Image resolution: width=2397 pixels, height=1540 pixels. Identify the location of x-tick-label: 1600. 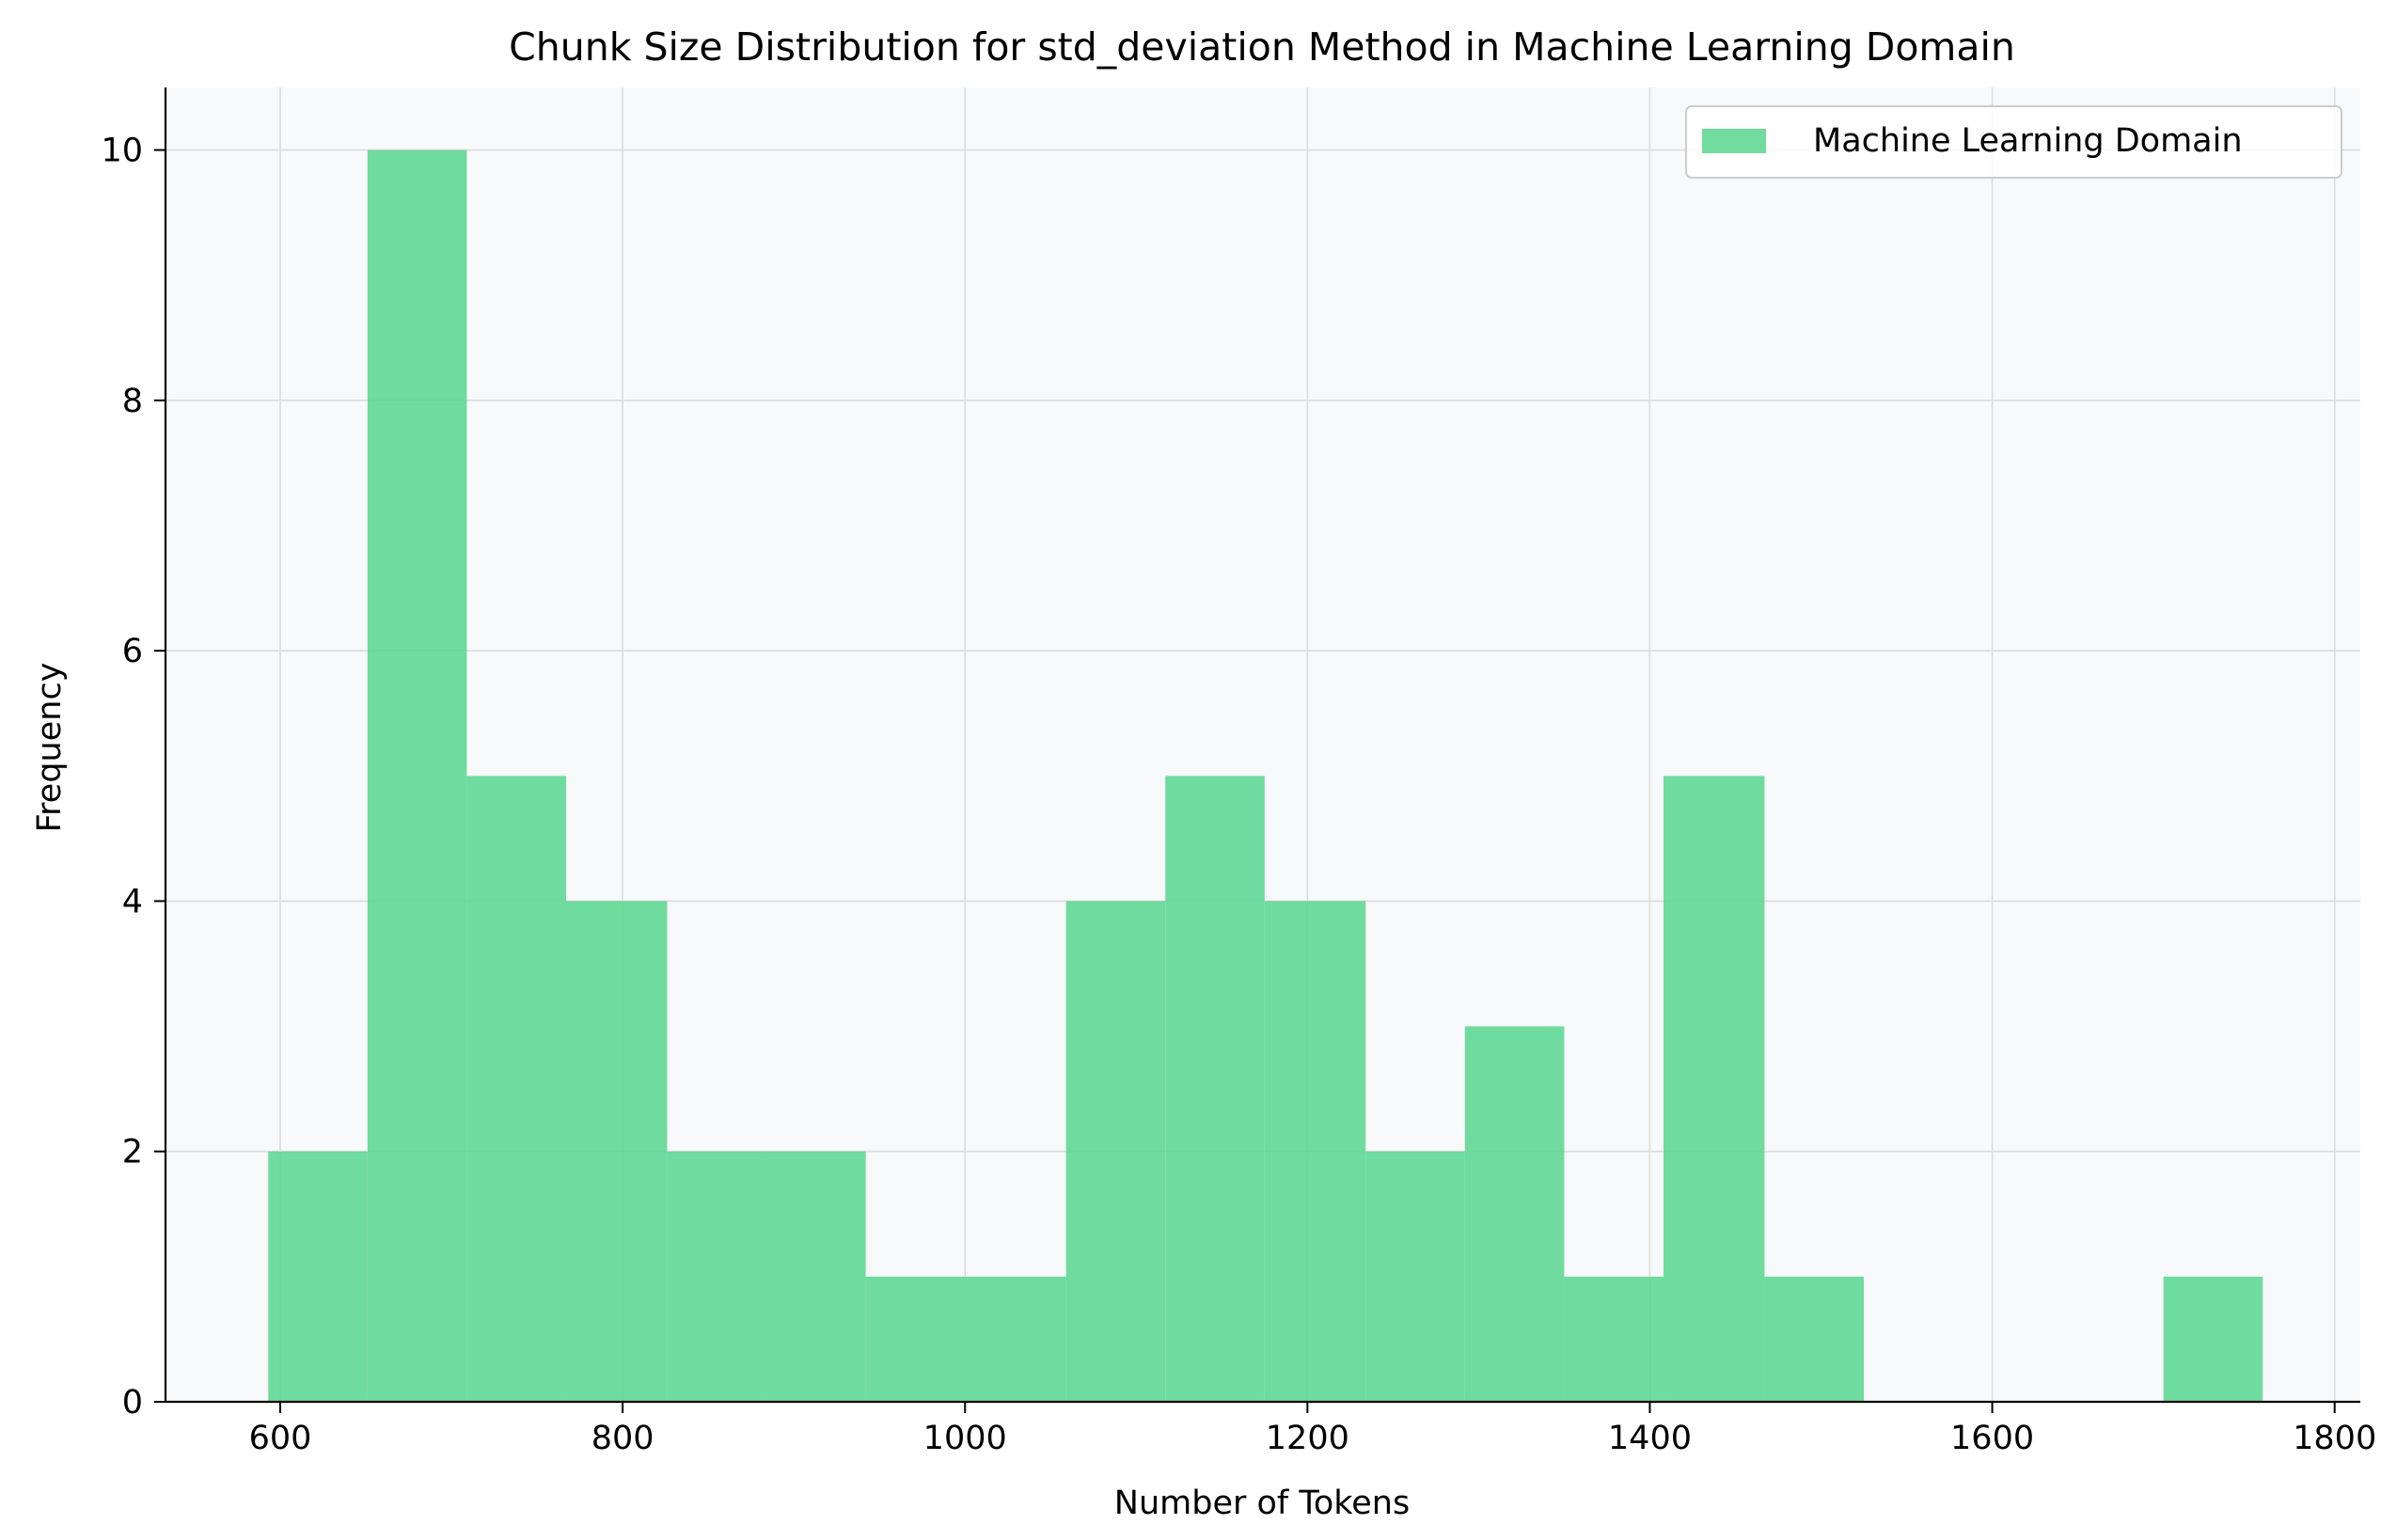
(1992, 1439).